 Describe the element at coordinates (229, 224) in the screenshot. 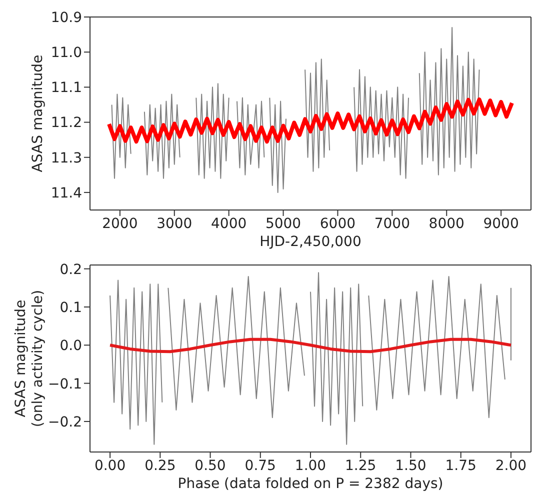

I see `x-tick-label: 4000` at that location.